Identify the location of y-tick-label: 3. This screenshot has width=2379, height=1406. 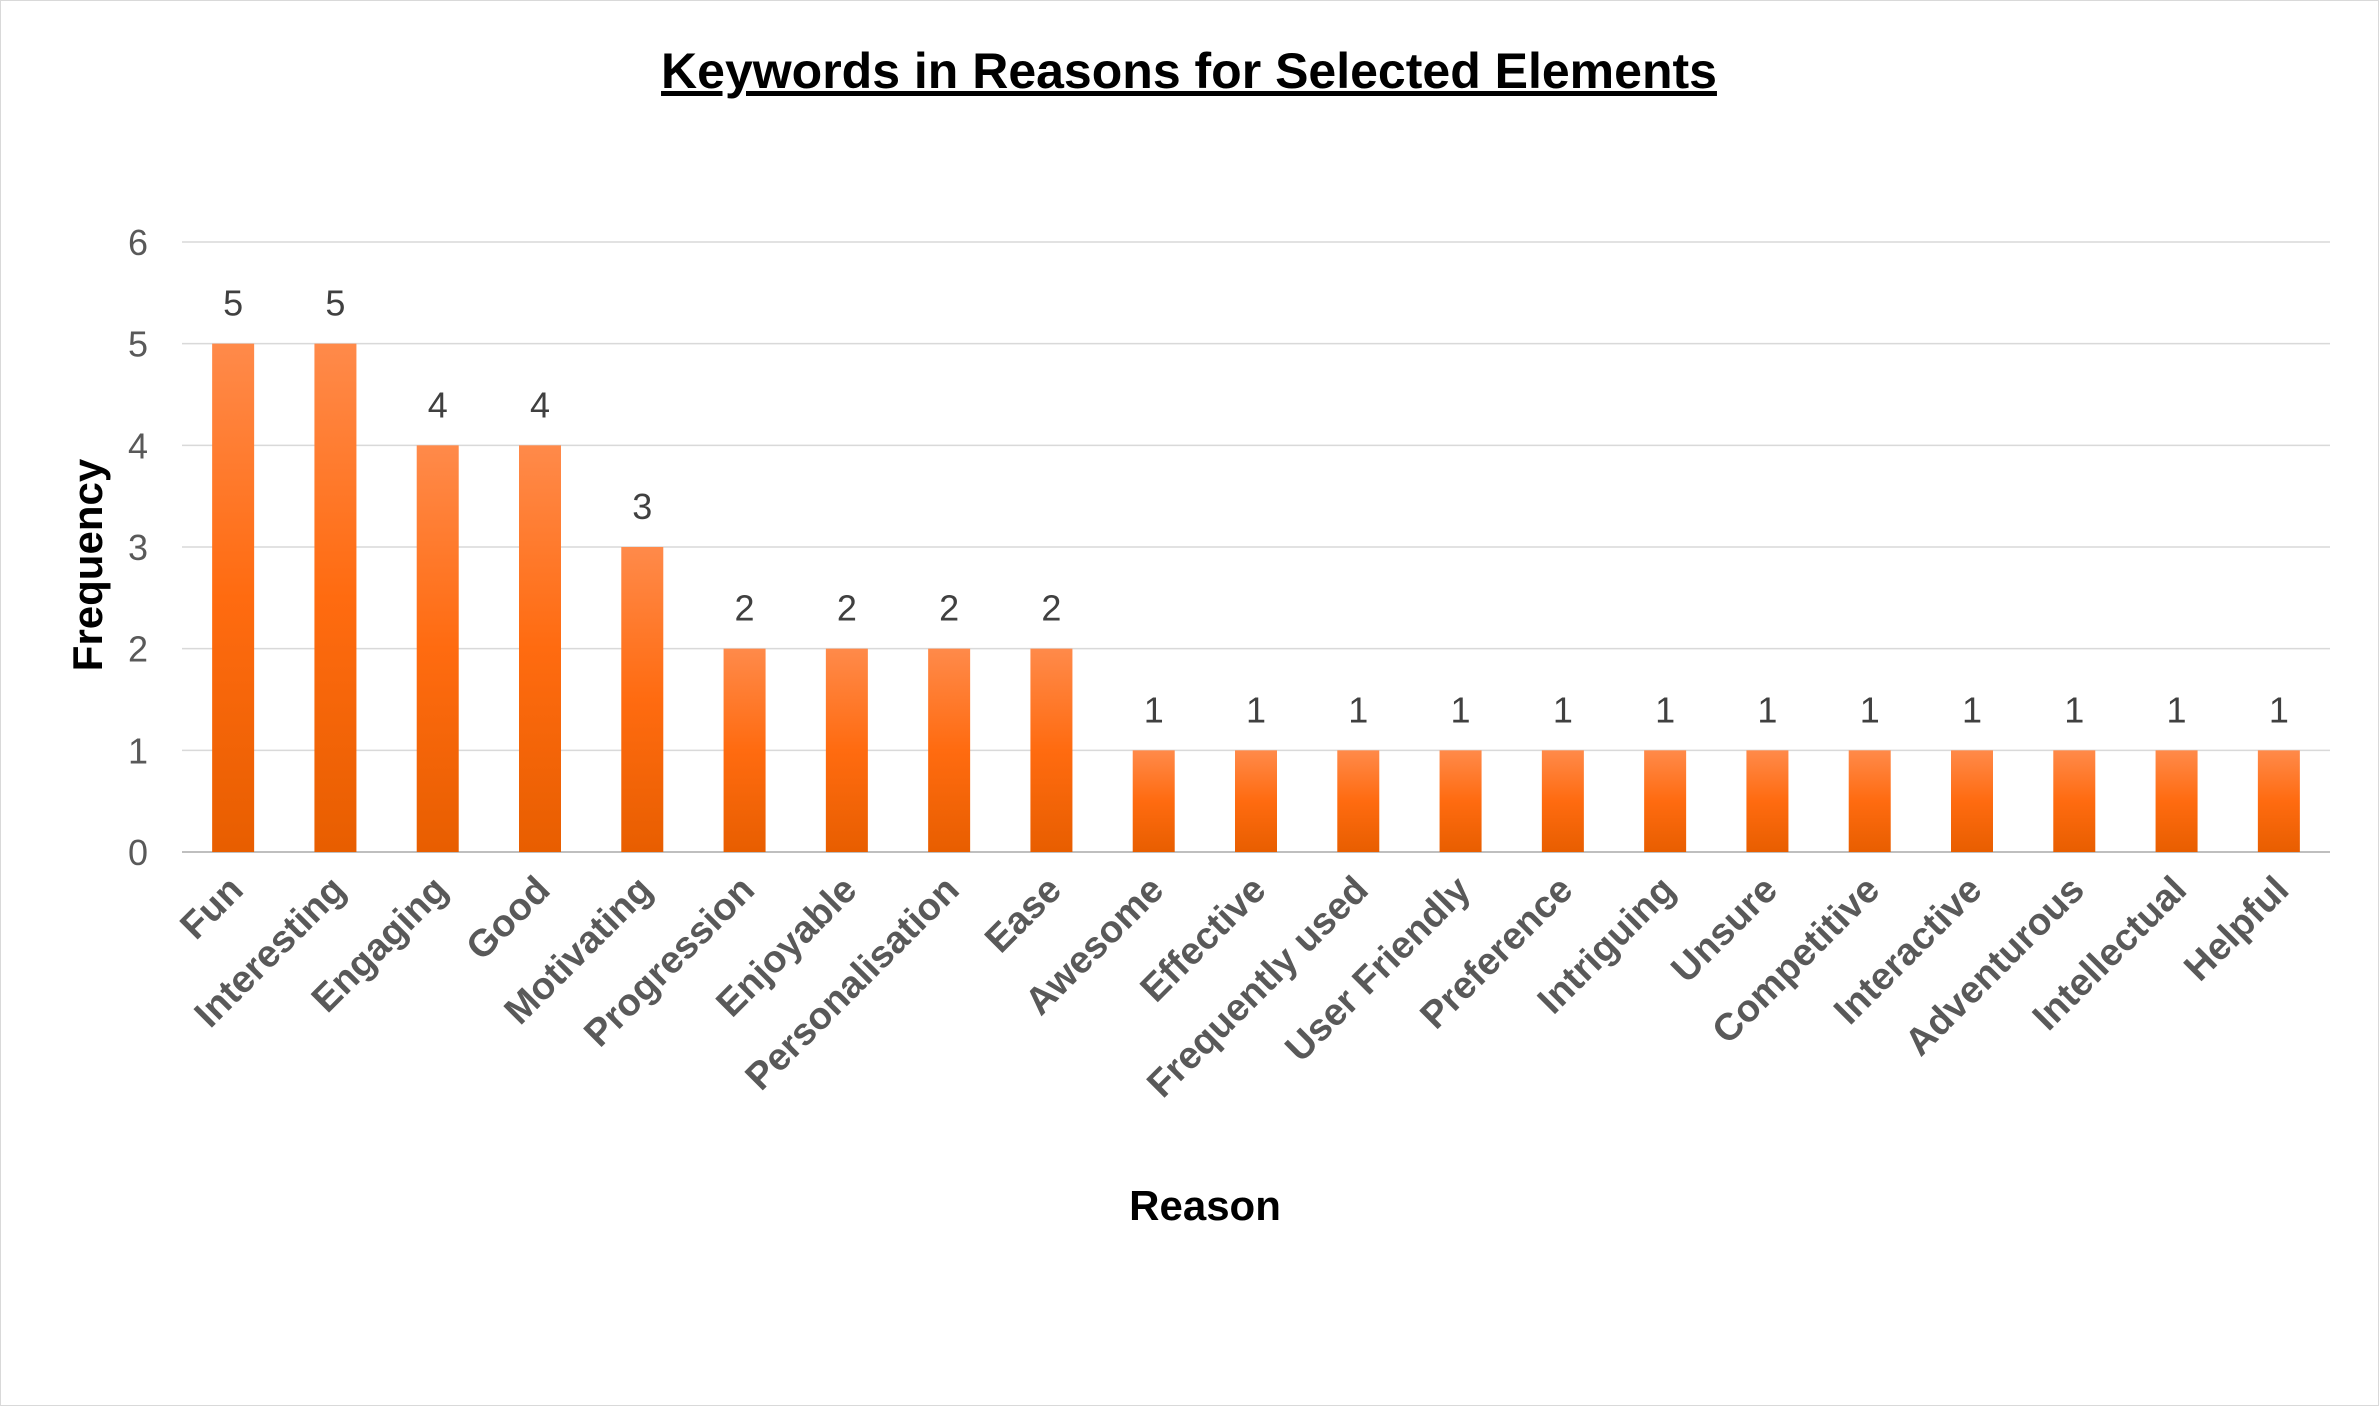
(138, 547).